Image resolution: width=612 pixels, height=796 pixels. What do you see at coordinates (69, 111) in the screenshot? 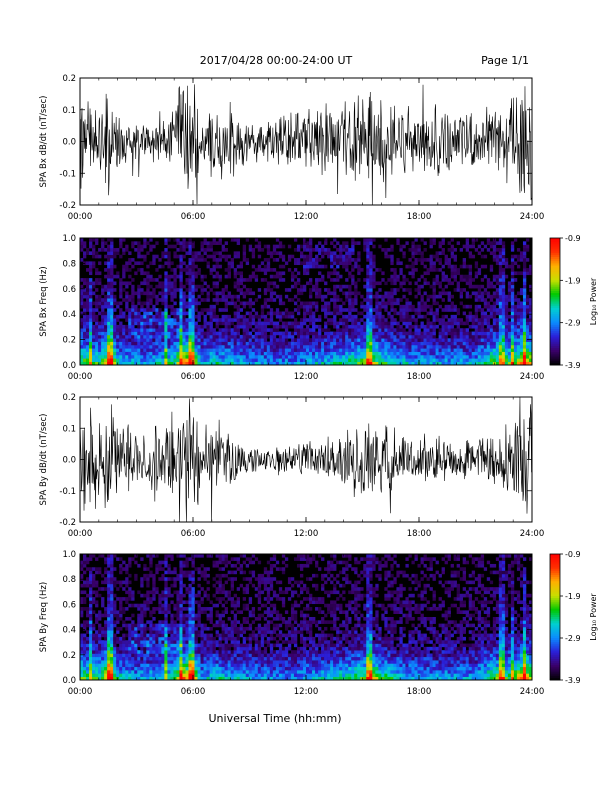
I see `y-tick-label: 0.1` at bounding box center [69, 111].